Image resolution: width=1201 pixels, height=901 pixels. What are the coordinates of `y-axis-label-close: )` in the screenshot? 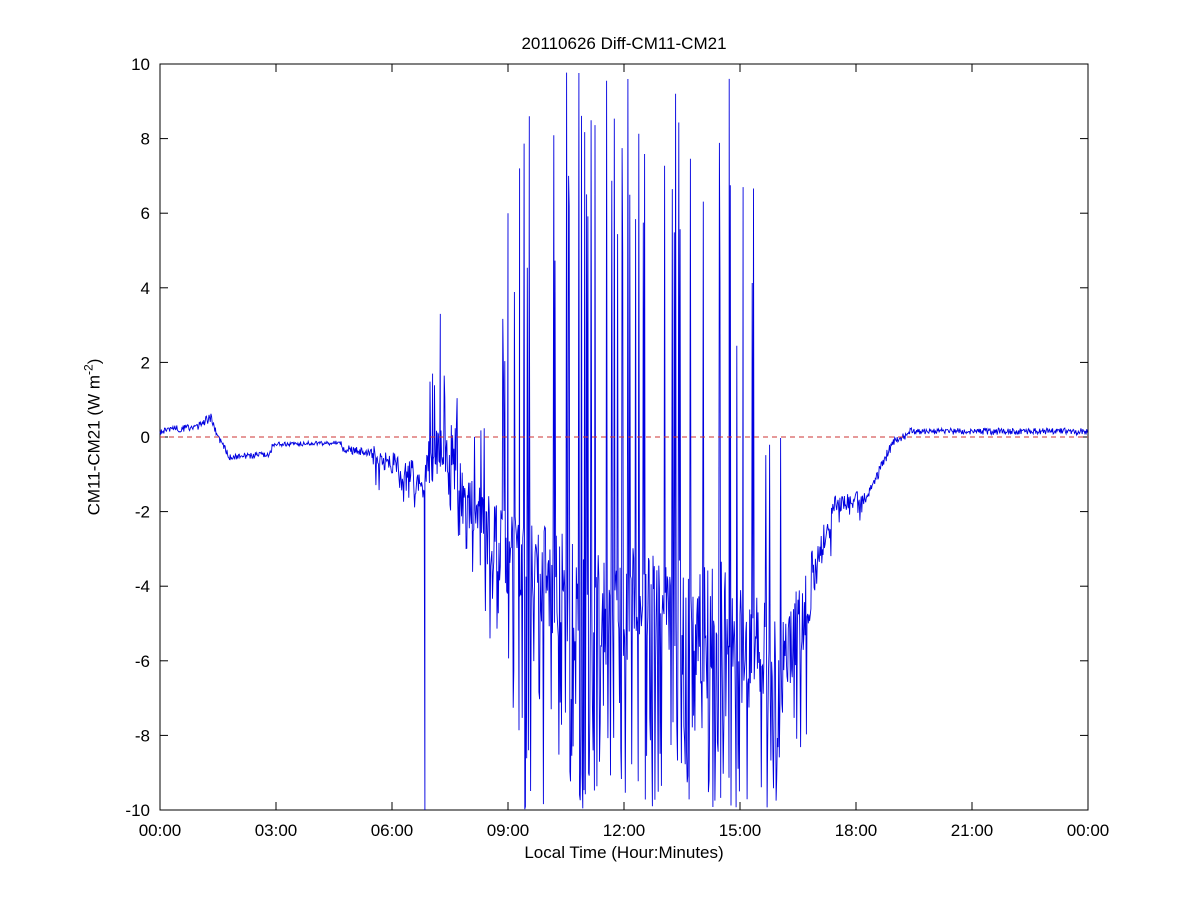 It's located at (94, 361).